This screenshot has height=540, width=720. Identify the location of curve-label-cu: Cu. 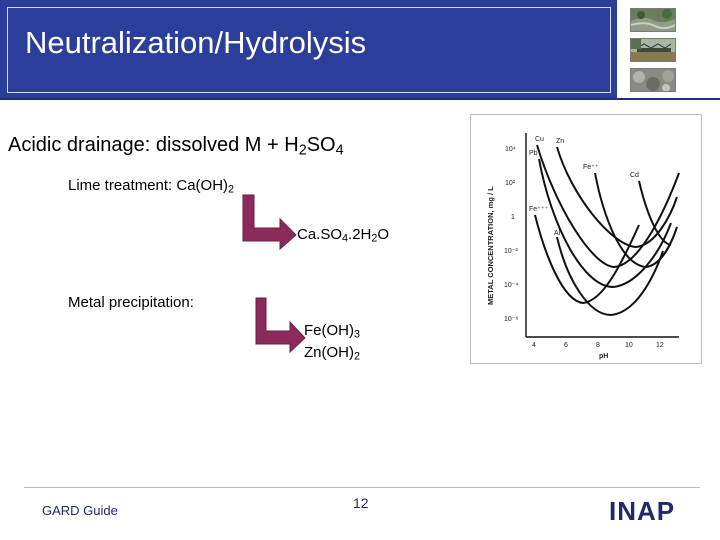
(539, 139).